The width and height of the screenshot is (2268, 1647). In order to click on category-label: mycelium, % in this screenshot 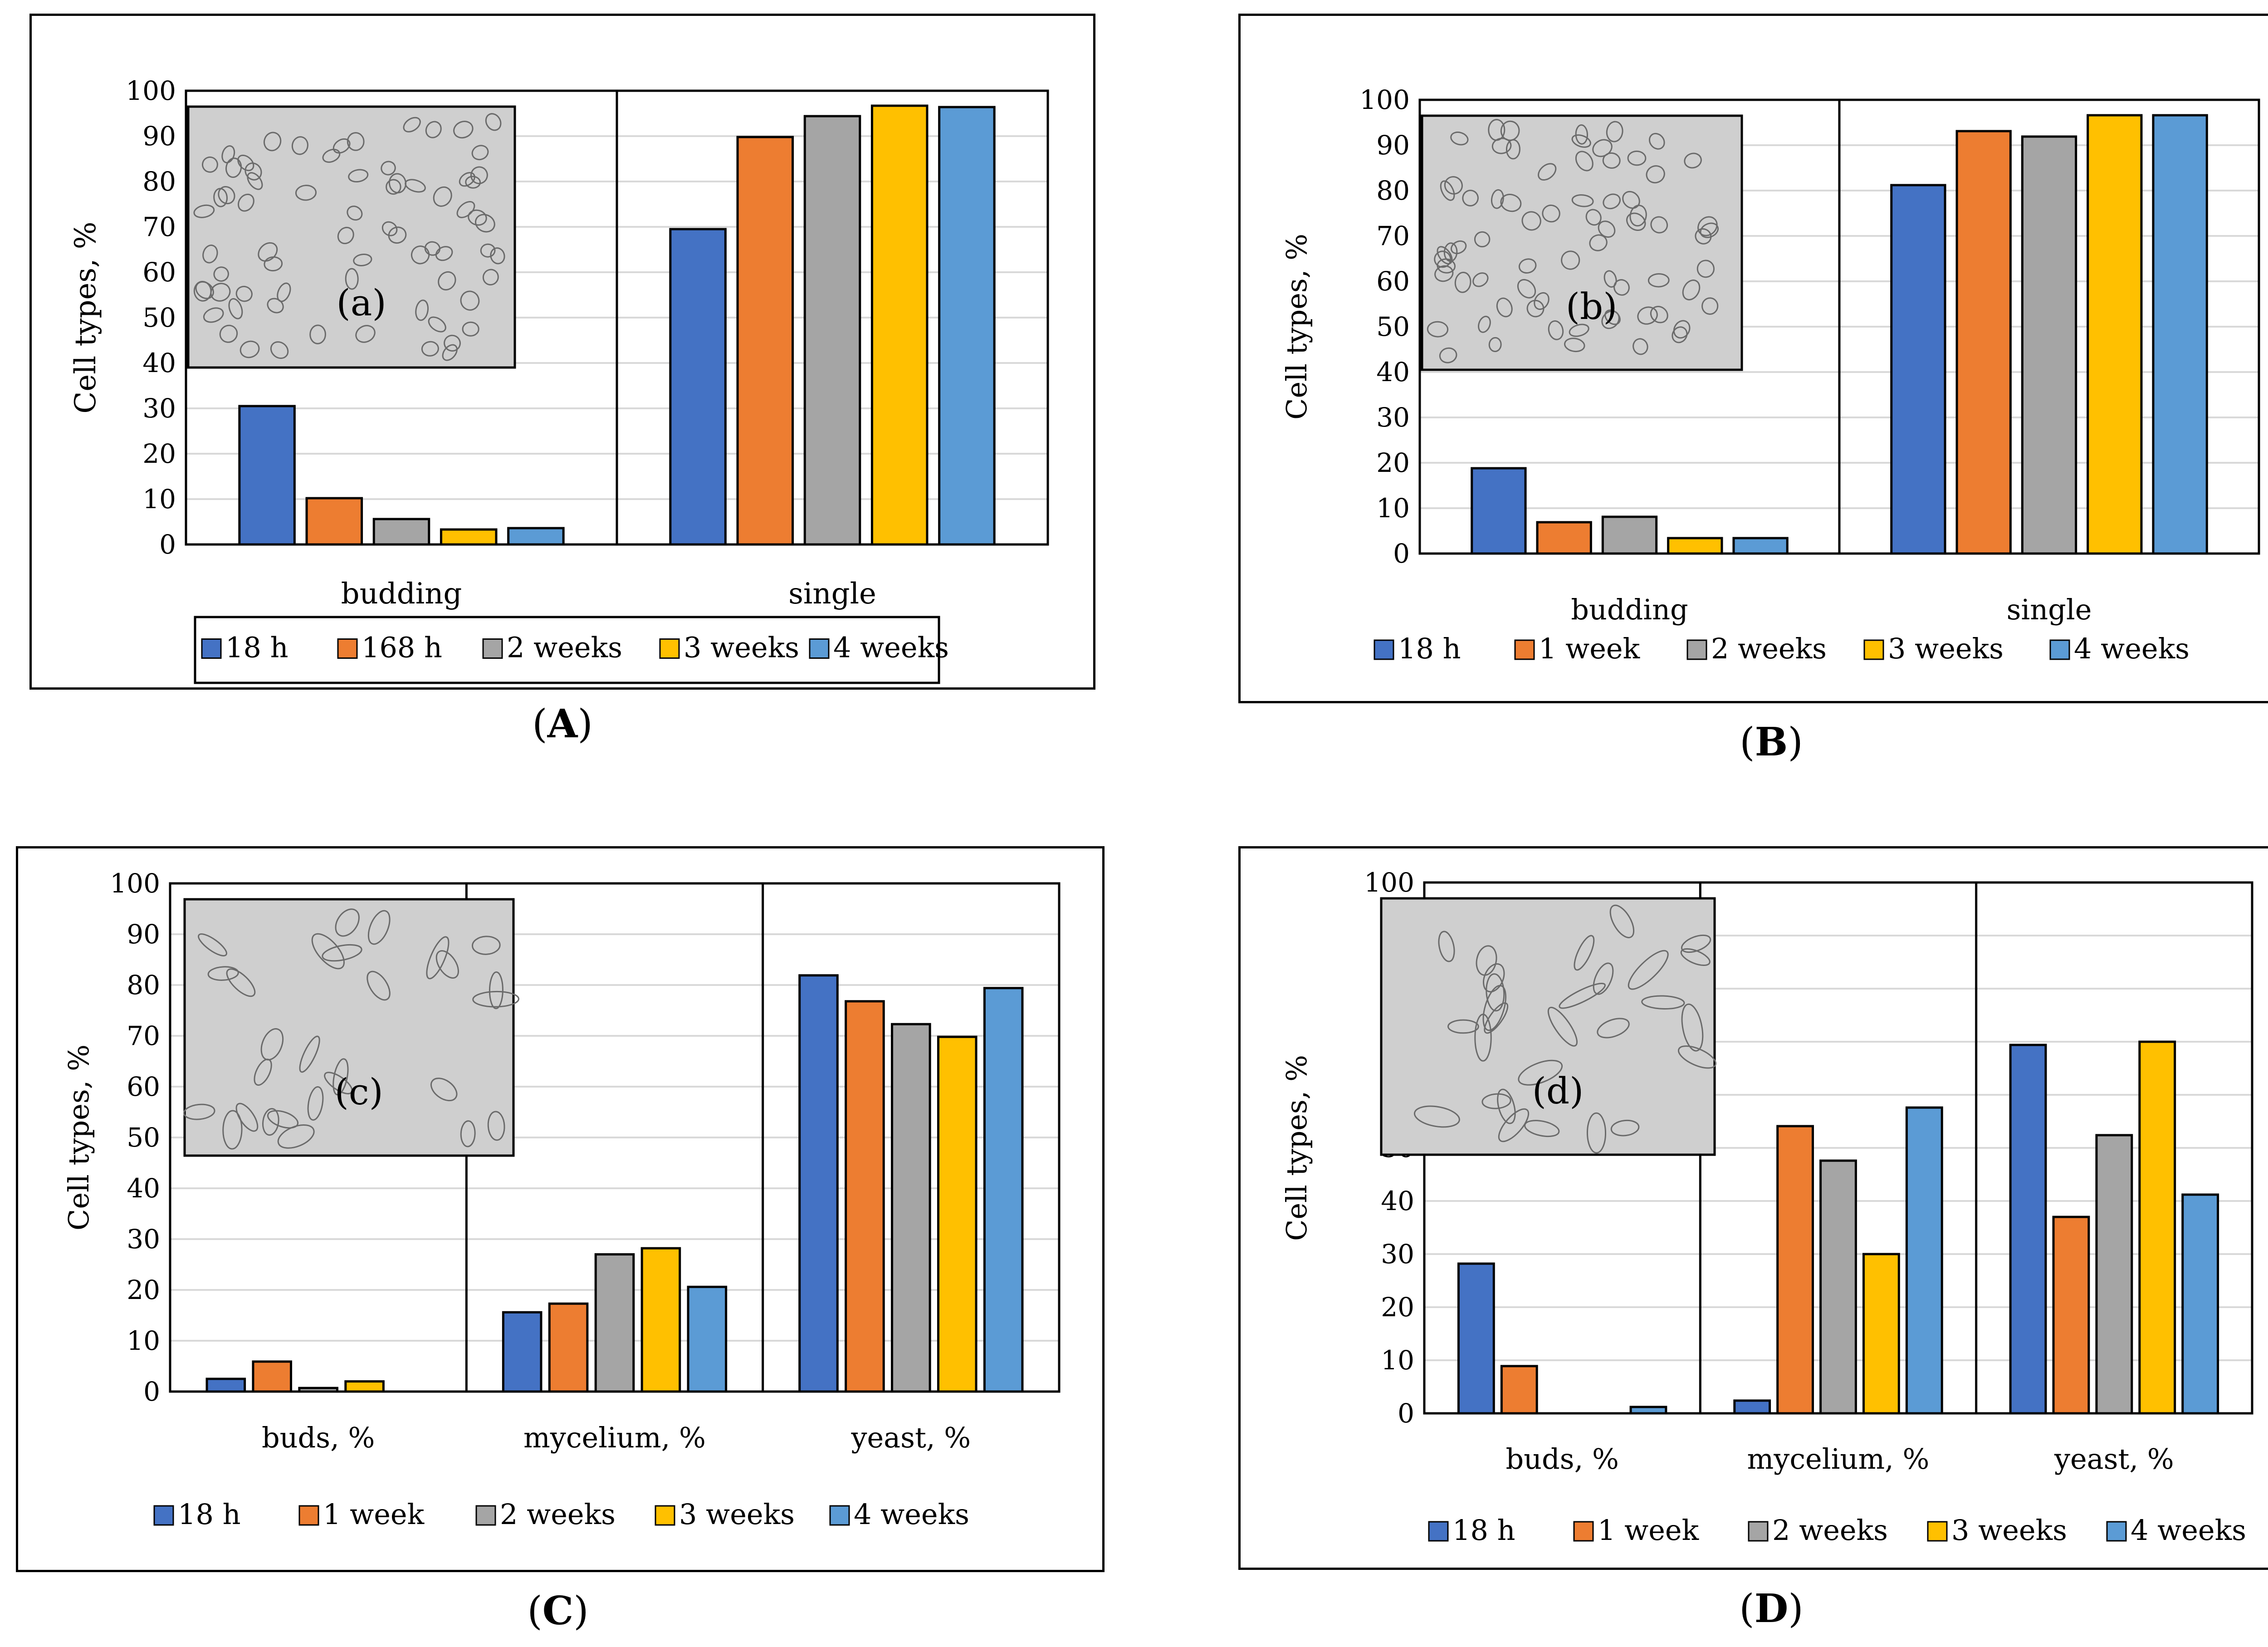, I will do `click(1839, 1458)`.